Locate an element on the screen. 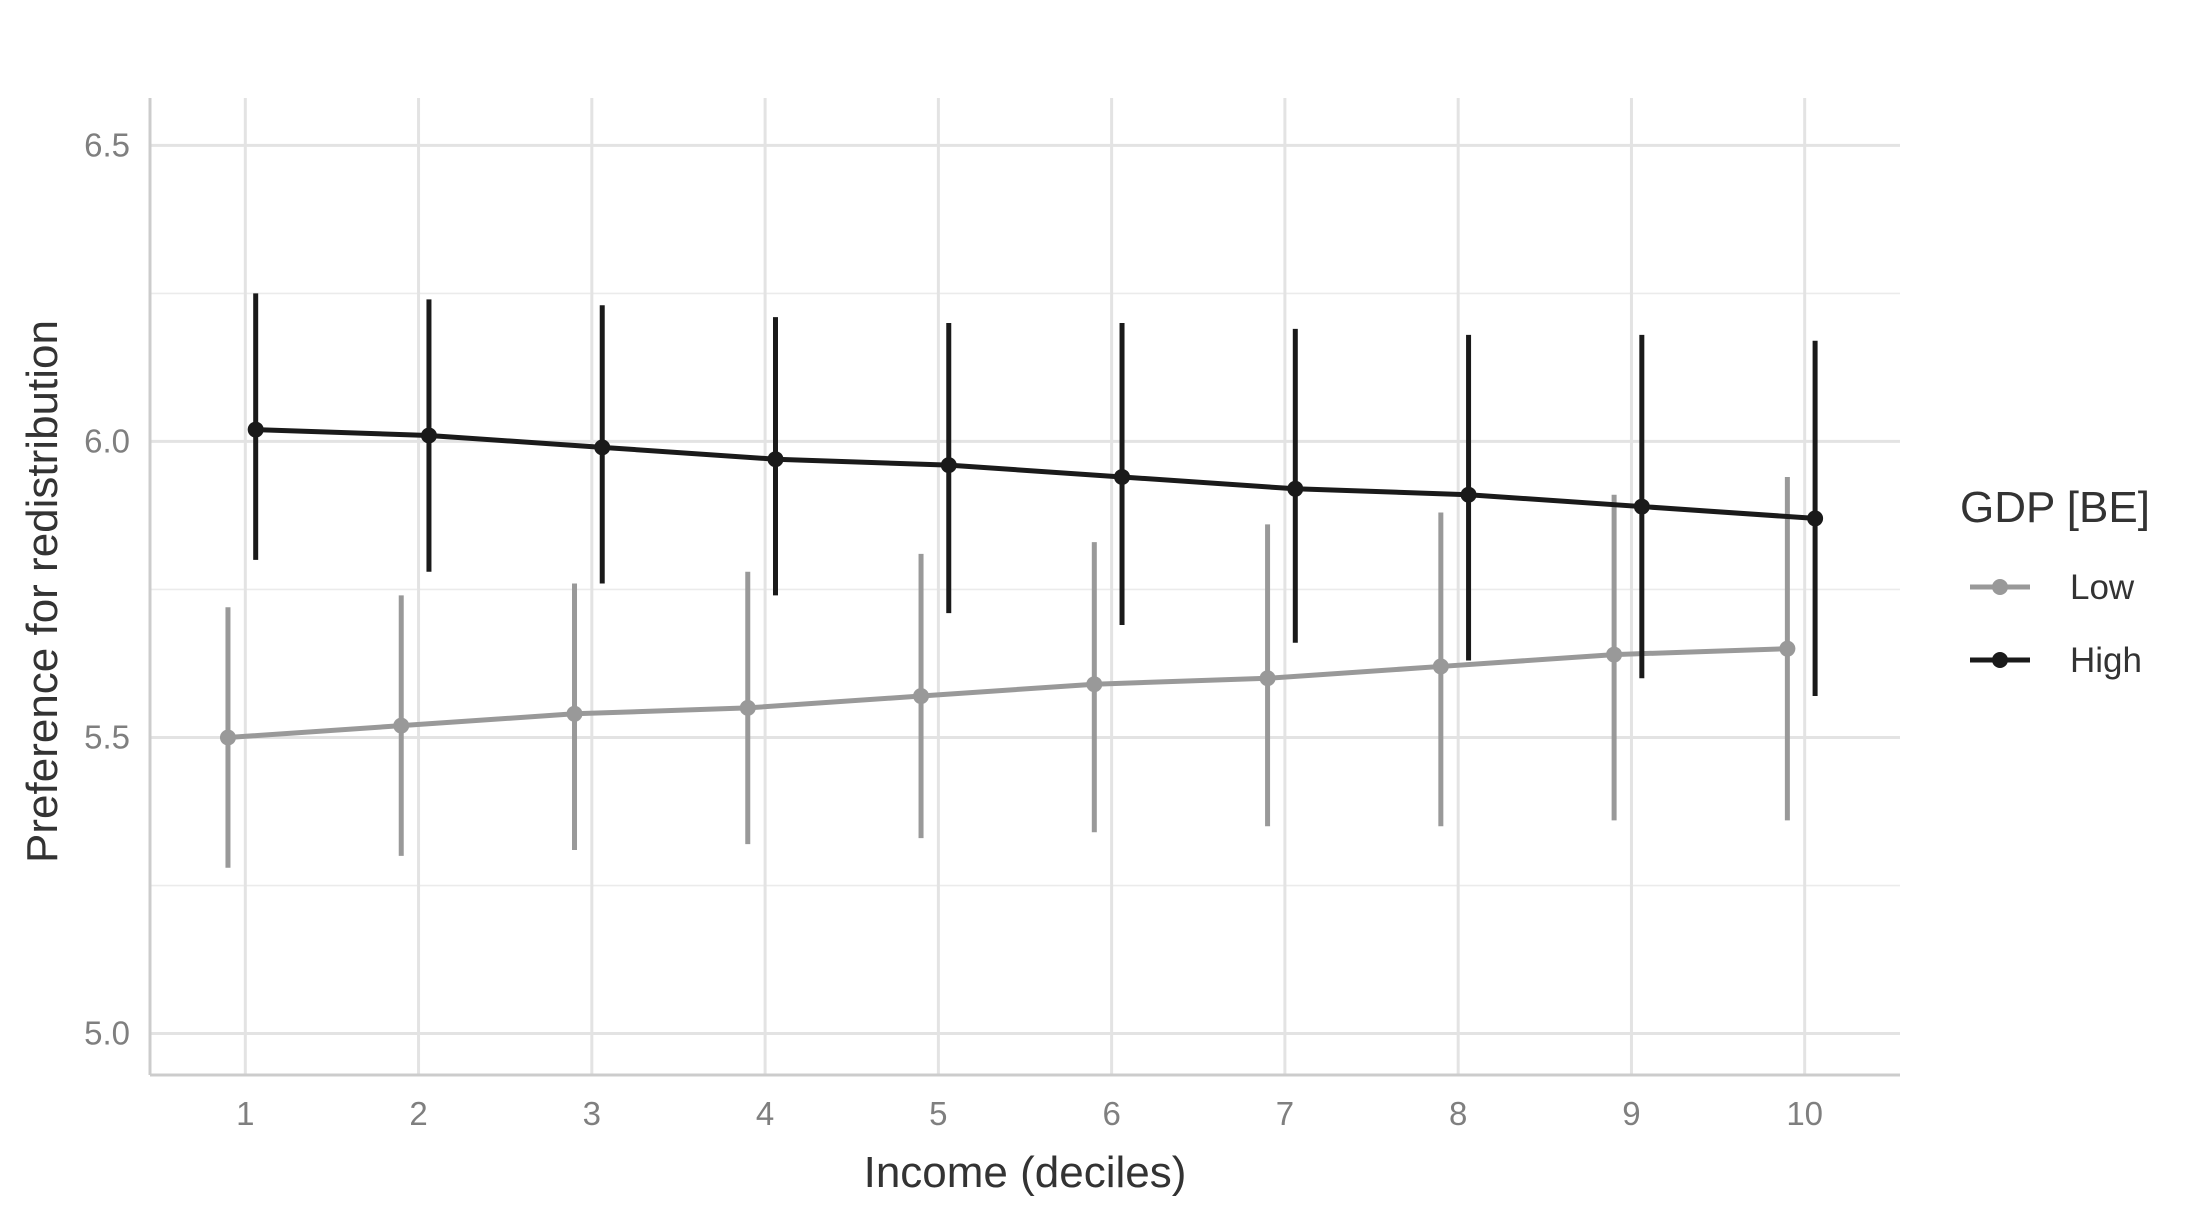 The width and height of the screenshot is (2200, 1205). y-tick-label: 5.5 is located at coordinates (107, 736).